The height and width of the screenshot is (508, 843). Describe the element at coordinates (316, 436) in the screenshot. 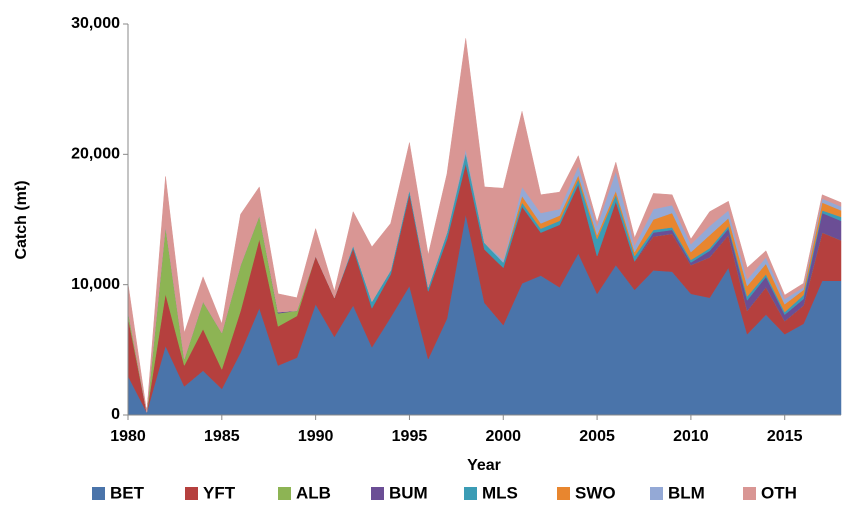

I see `x-tick-label: 1990` at that location.